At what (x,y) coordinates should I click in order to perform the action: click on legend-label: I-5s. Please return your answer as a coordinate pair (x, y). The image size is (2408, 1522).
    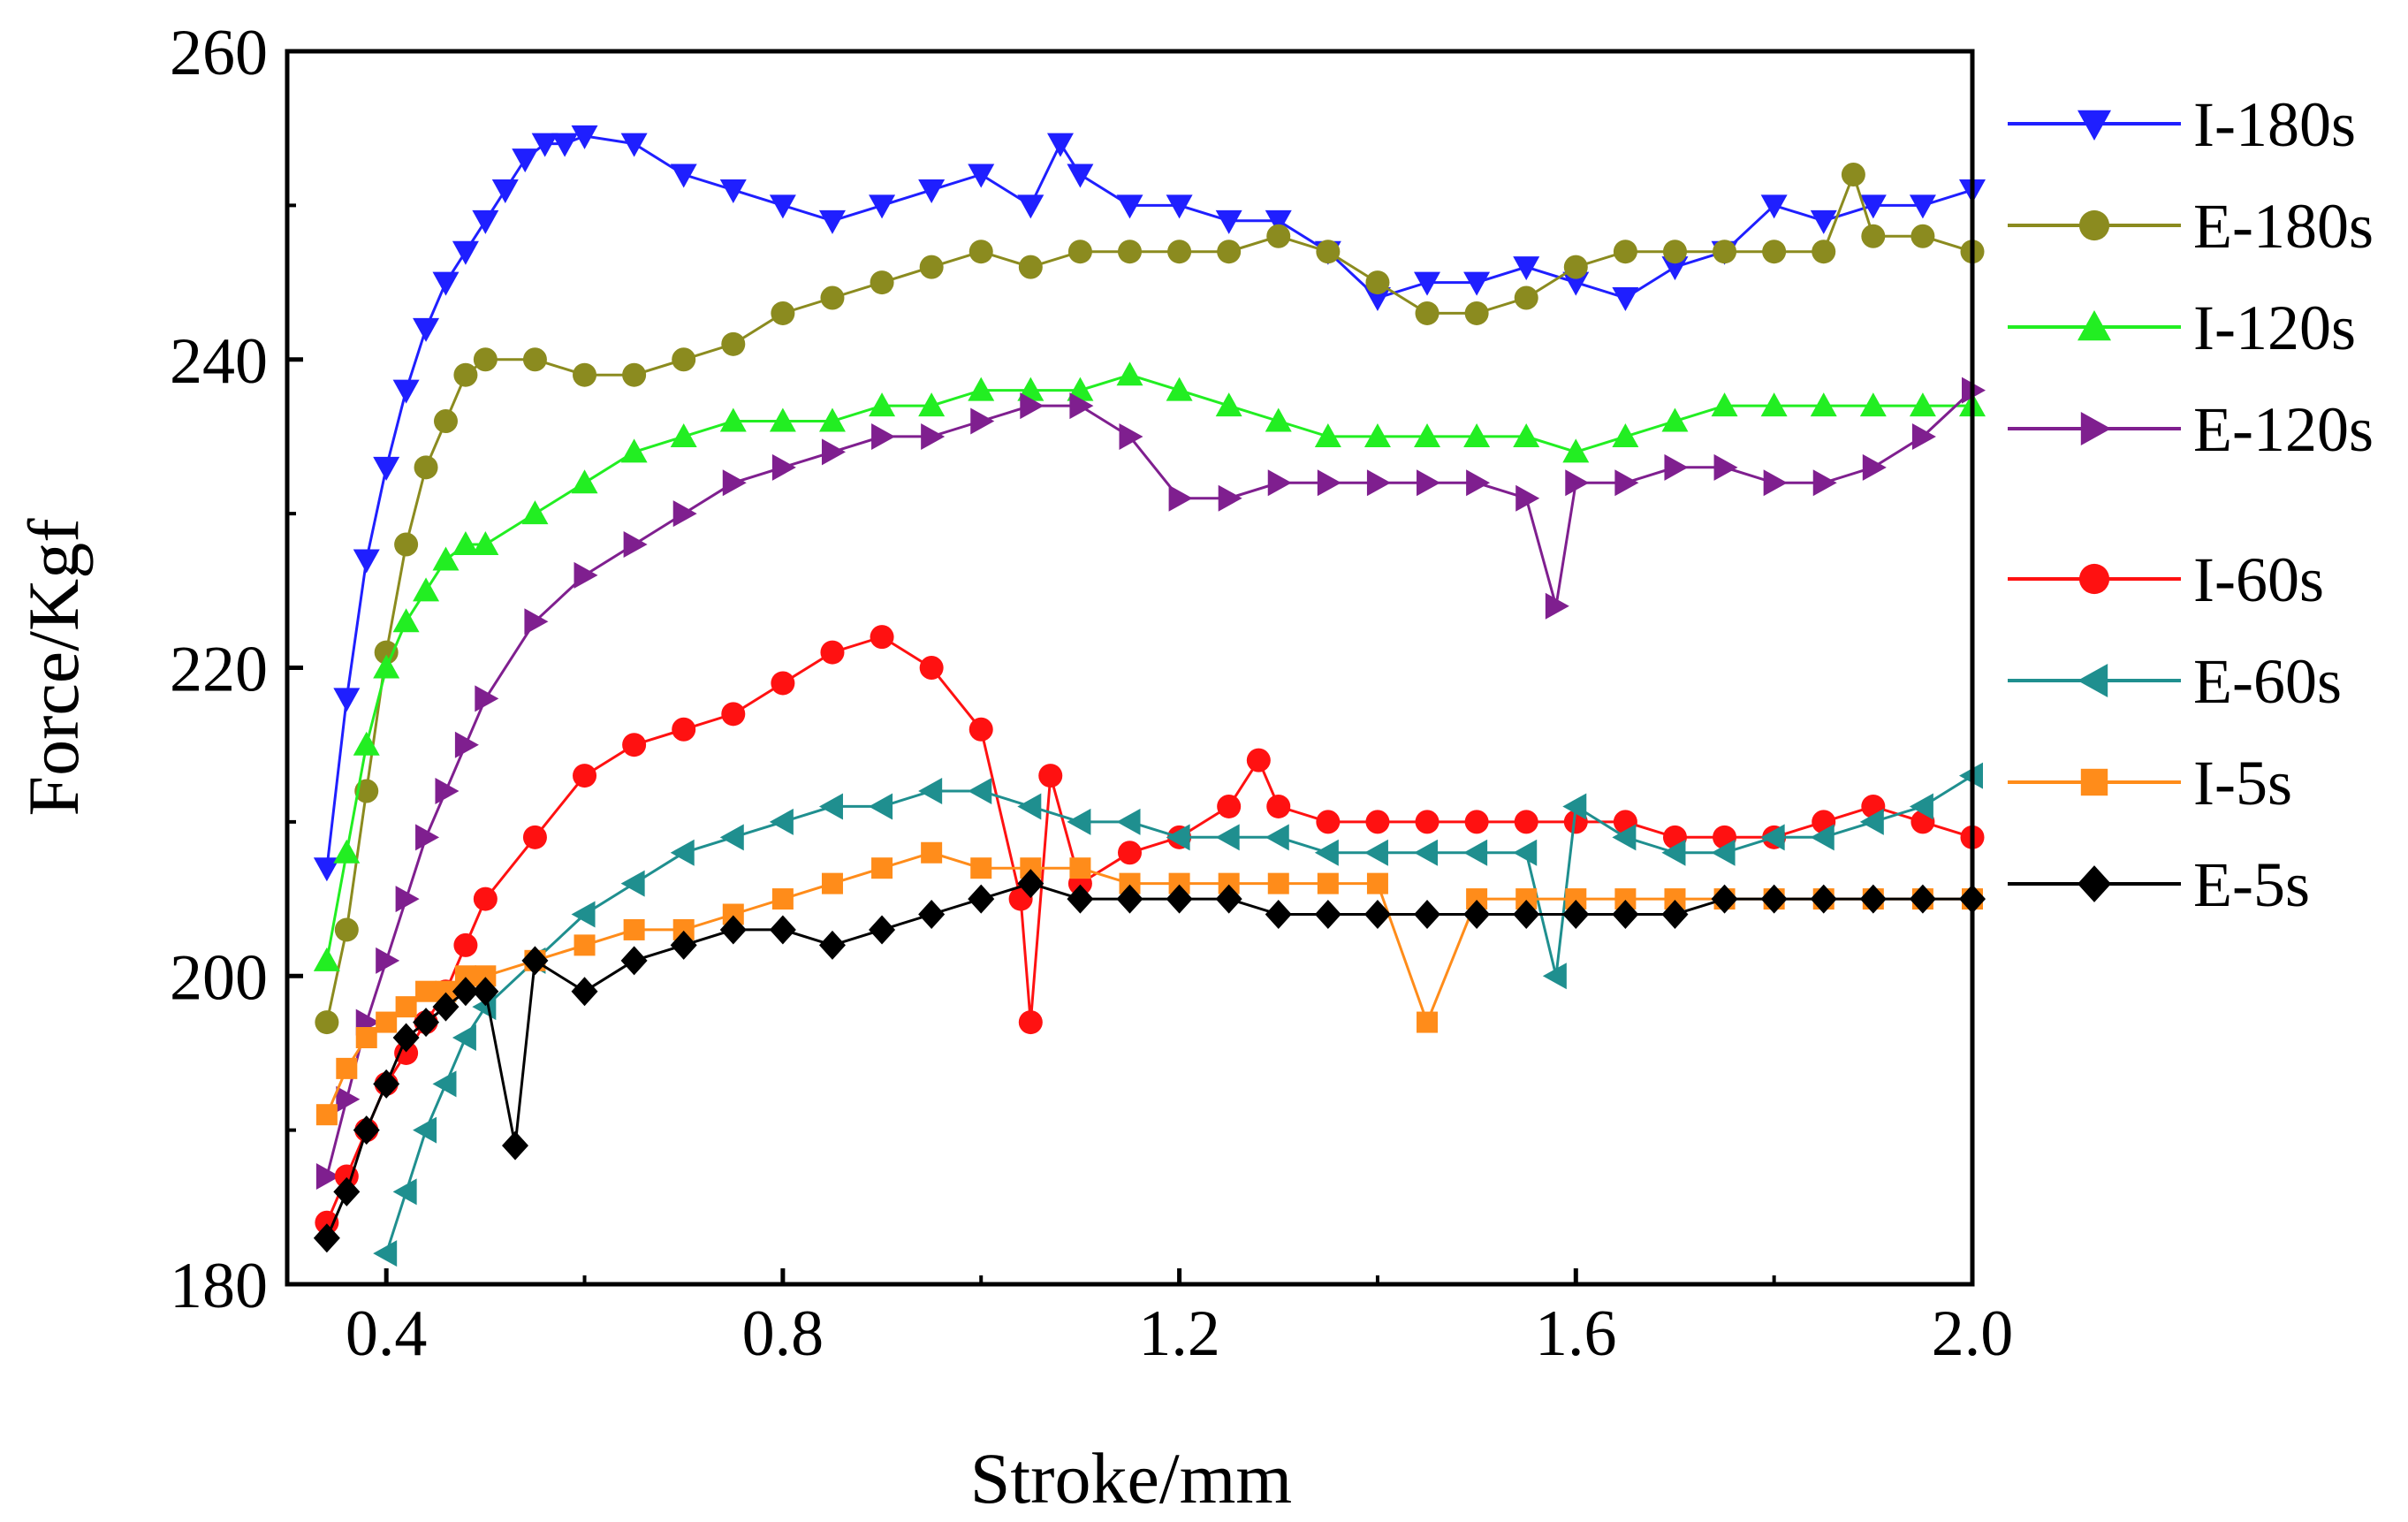
    Looking at the image, I should click on (2242, 783).